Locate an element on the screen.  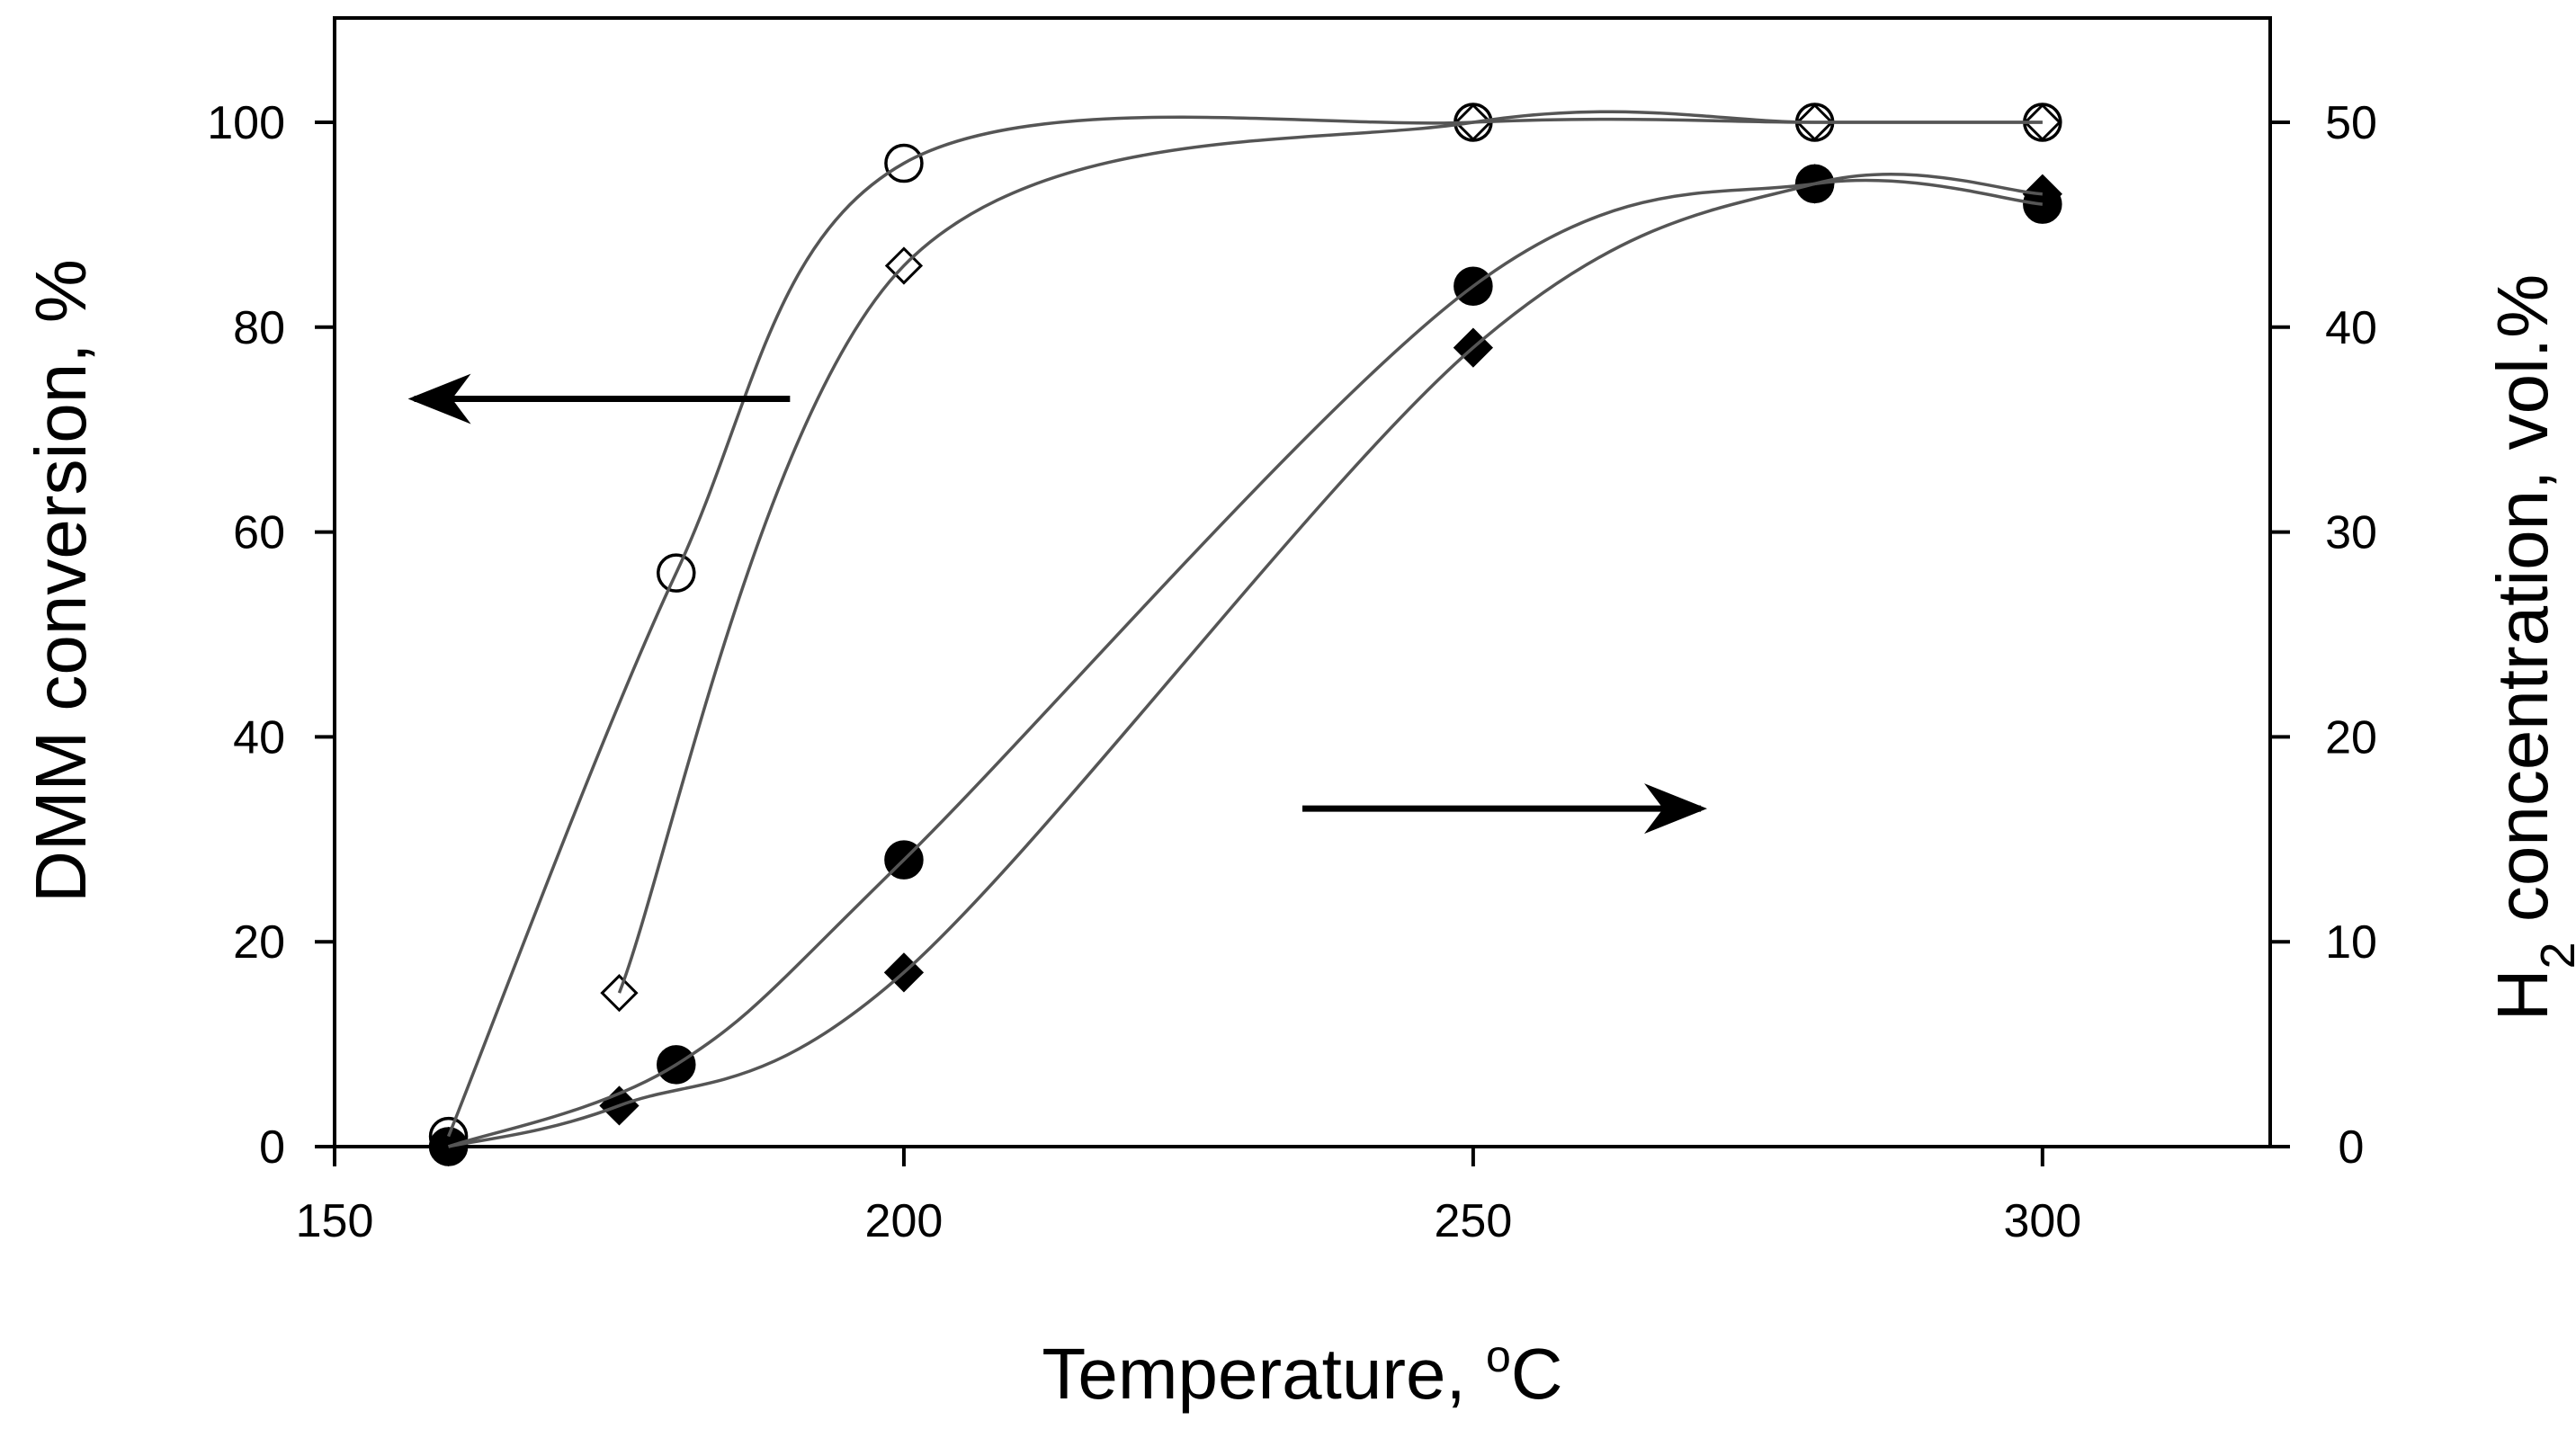
y-left-tick-label: 20 is located at coordinates (259, 942).